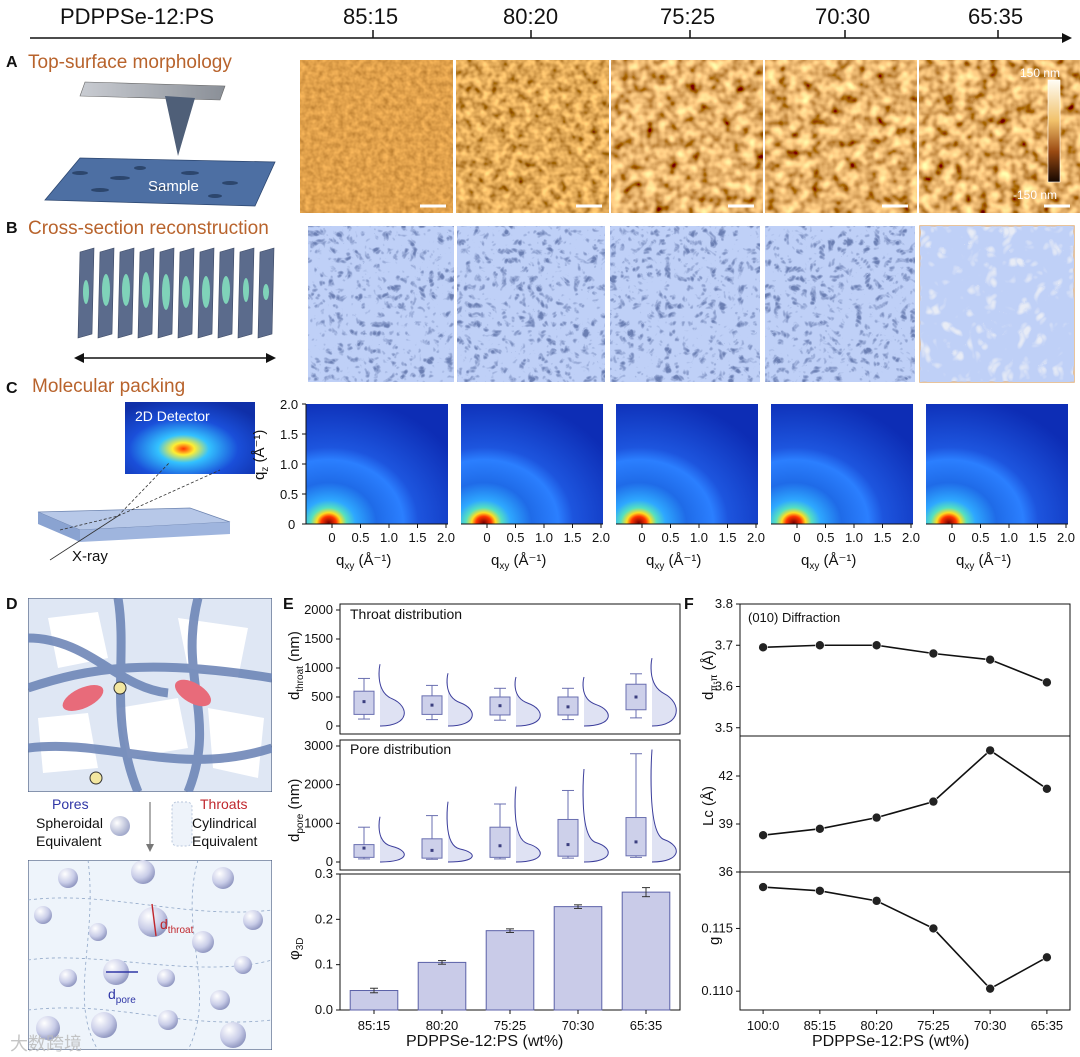 The image size is (1080, 1057). I want to click on ratio-label-4: 70:30, so click(843, 16).